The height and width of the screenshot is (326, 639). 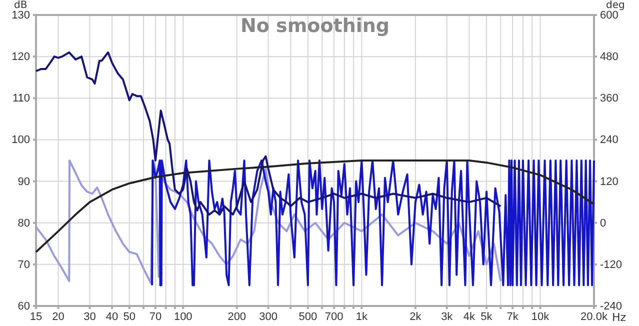 I want to click on x-tick-label: 70, so click(x=155, y=316).